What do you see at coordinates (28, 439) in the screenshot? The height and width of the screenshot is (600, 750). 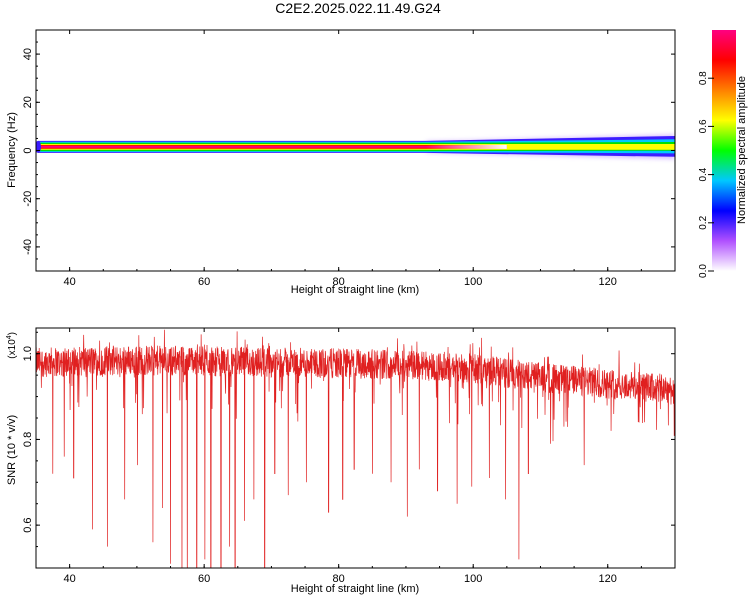 I see `y-tick-label: 0.8` at bounding box center [28, 439].